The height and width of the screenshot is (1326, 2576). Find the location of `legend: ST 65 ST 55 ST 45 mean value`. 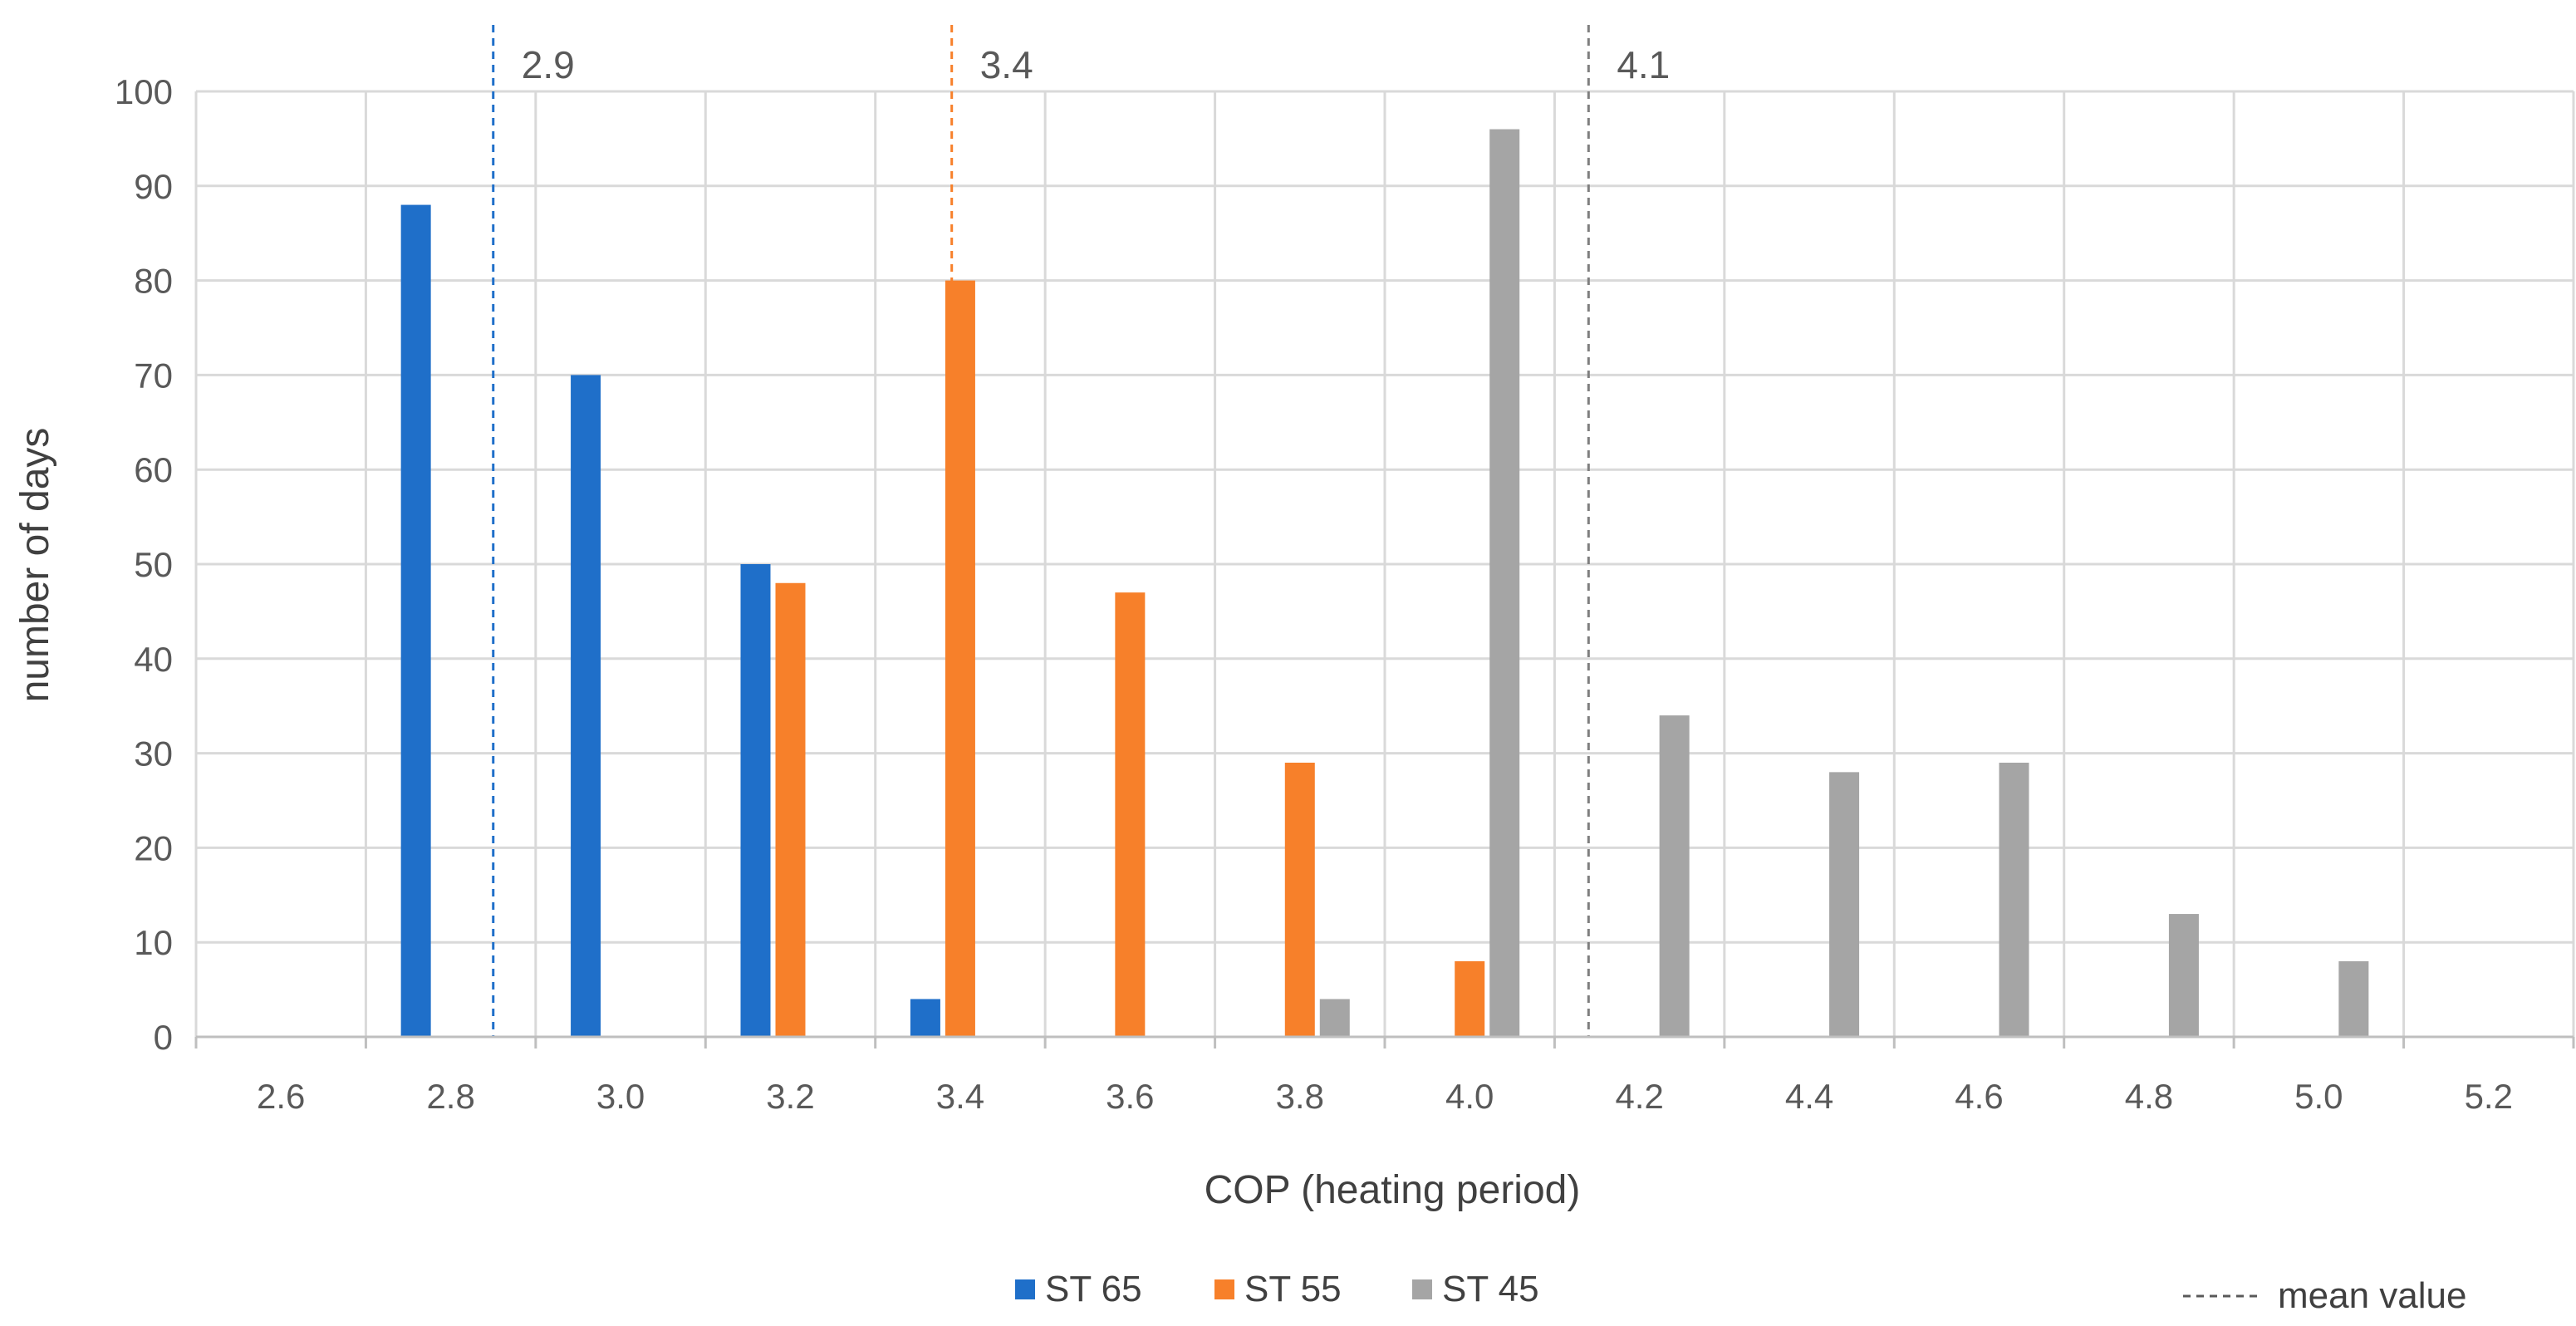

legend: ST 65 ST 55 ST 45 mean value is located at coordinates (1740, 1292).